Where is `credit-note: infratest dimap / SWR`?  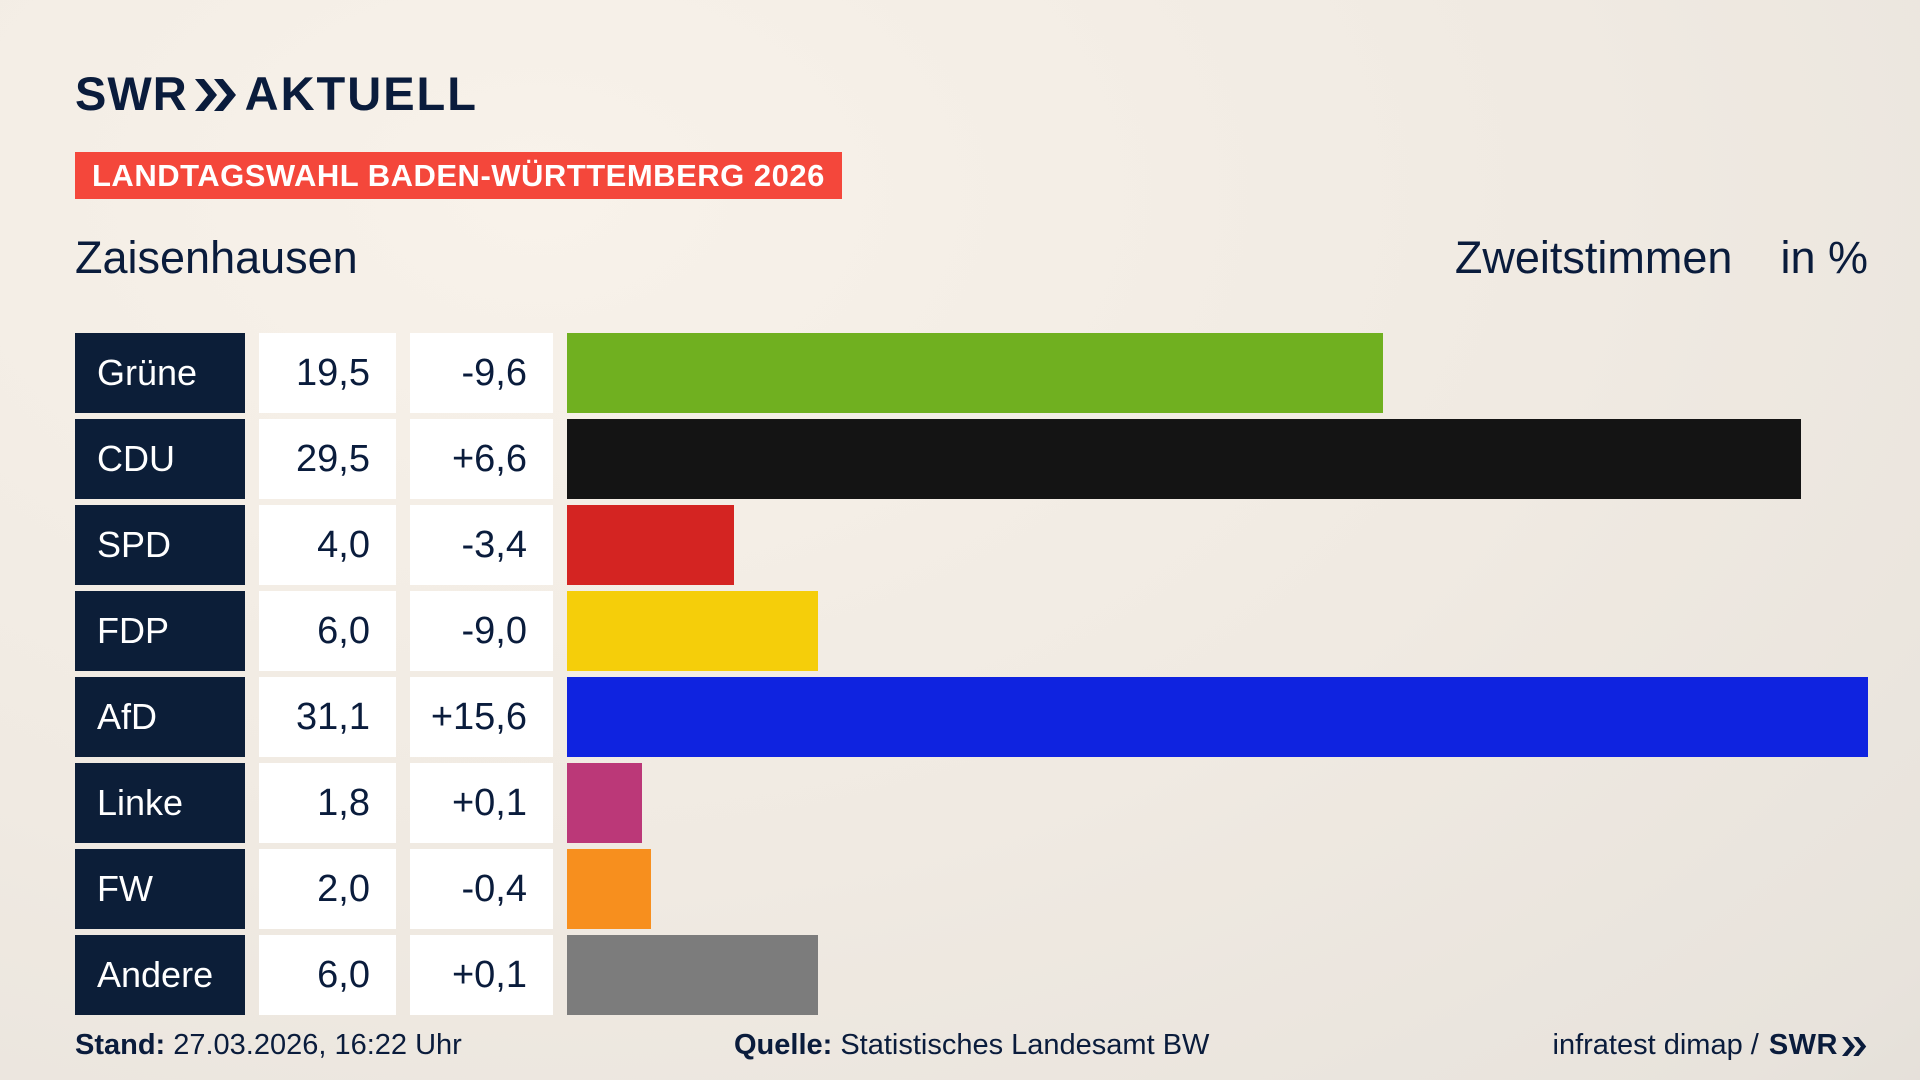 credit-note: infratest dimap / SWR is located at coordinates (1711, 1045).